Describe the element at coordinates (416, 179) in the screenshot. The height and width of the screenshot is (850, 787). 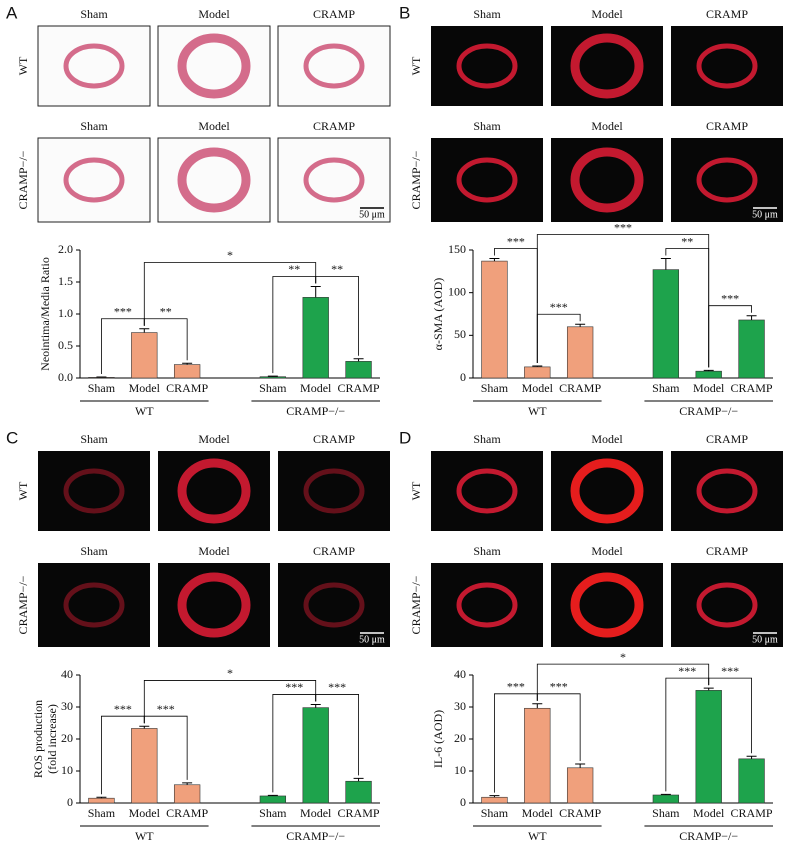
I see `row-label: CRAMP−/−` at that location.